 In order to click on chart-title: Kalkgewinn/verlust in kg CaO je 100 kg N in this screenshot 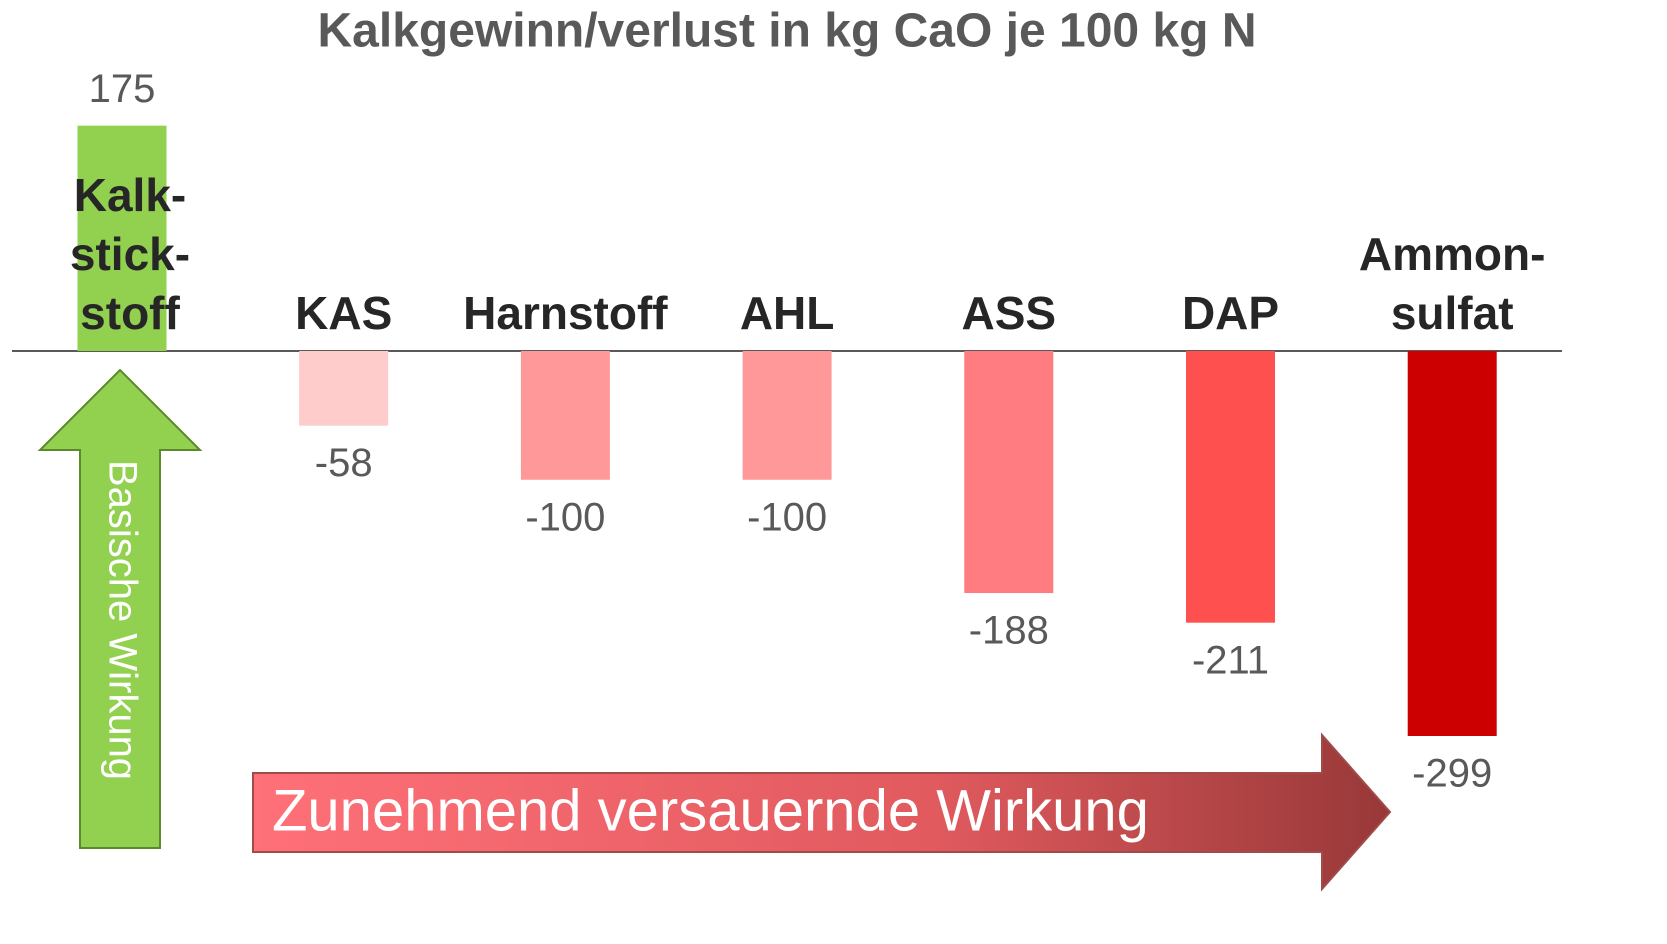, I will do `click(787, 31)`.